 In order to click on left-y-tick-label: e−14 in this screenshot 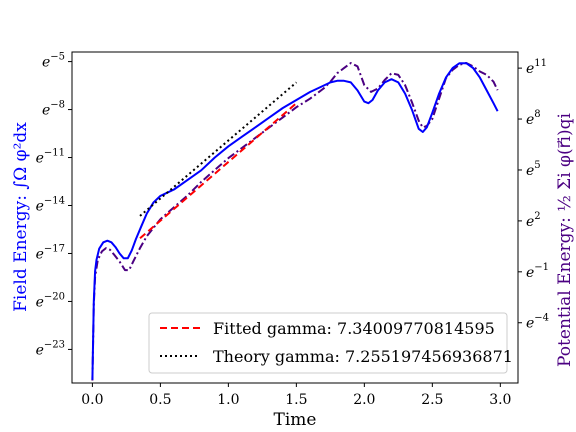, I will do `click(50, 205)`.